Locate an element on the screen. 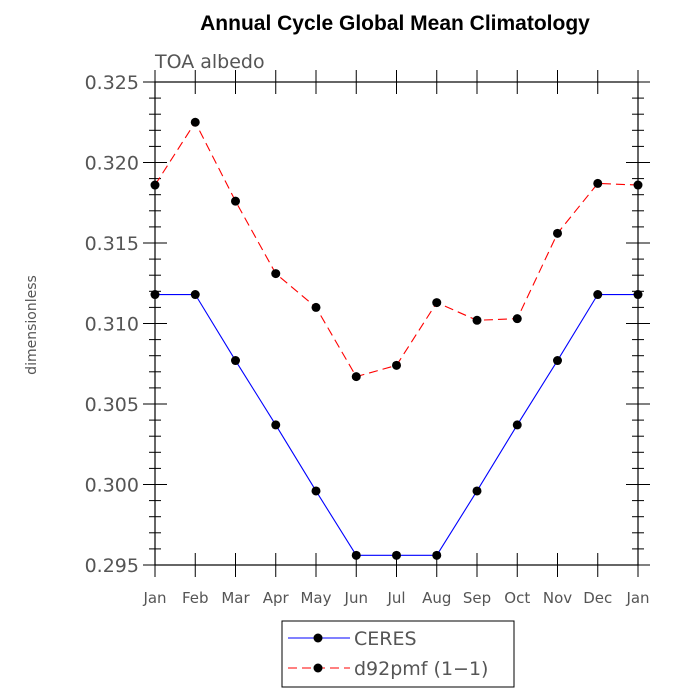  y-tick-label: 0.325 is located at coordinates (112, 83).